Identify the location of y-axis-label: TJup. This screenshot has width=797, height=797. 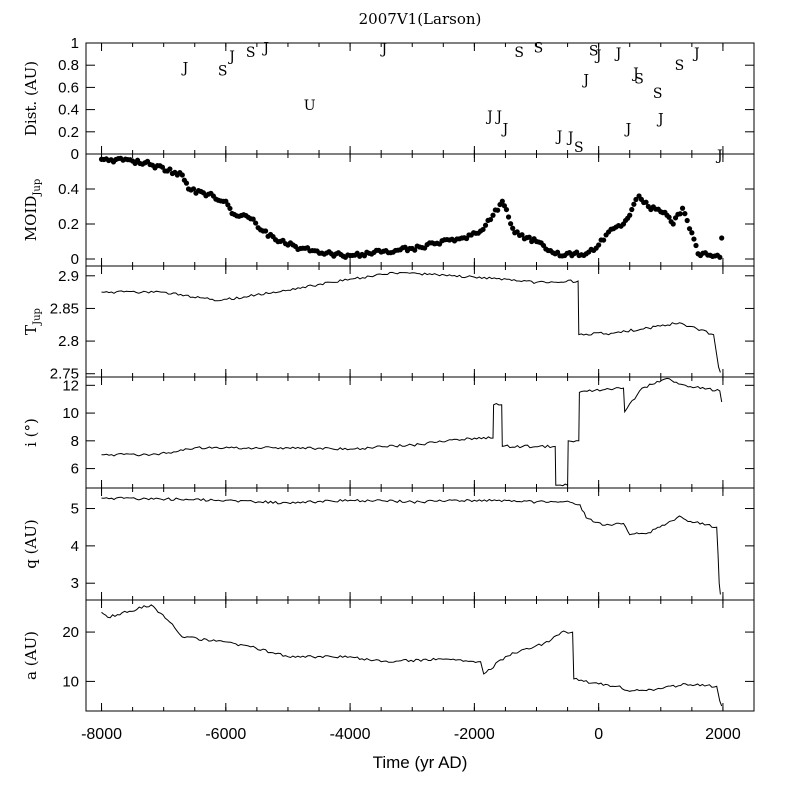
(32, 321).